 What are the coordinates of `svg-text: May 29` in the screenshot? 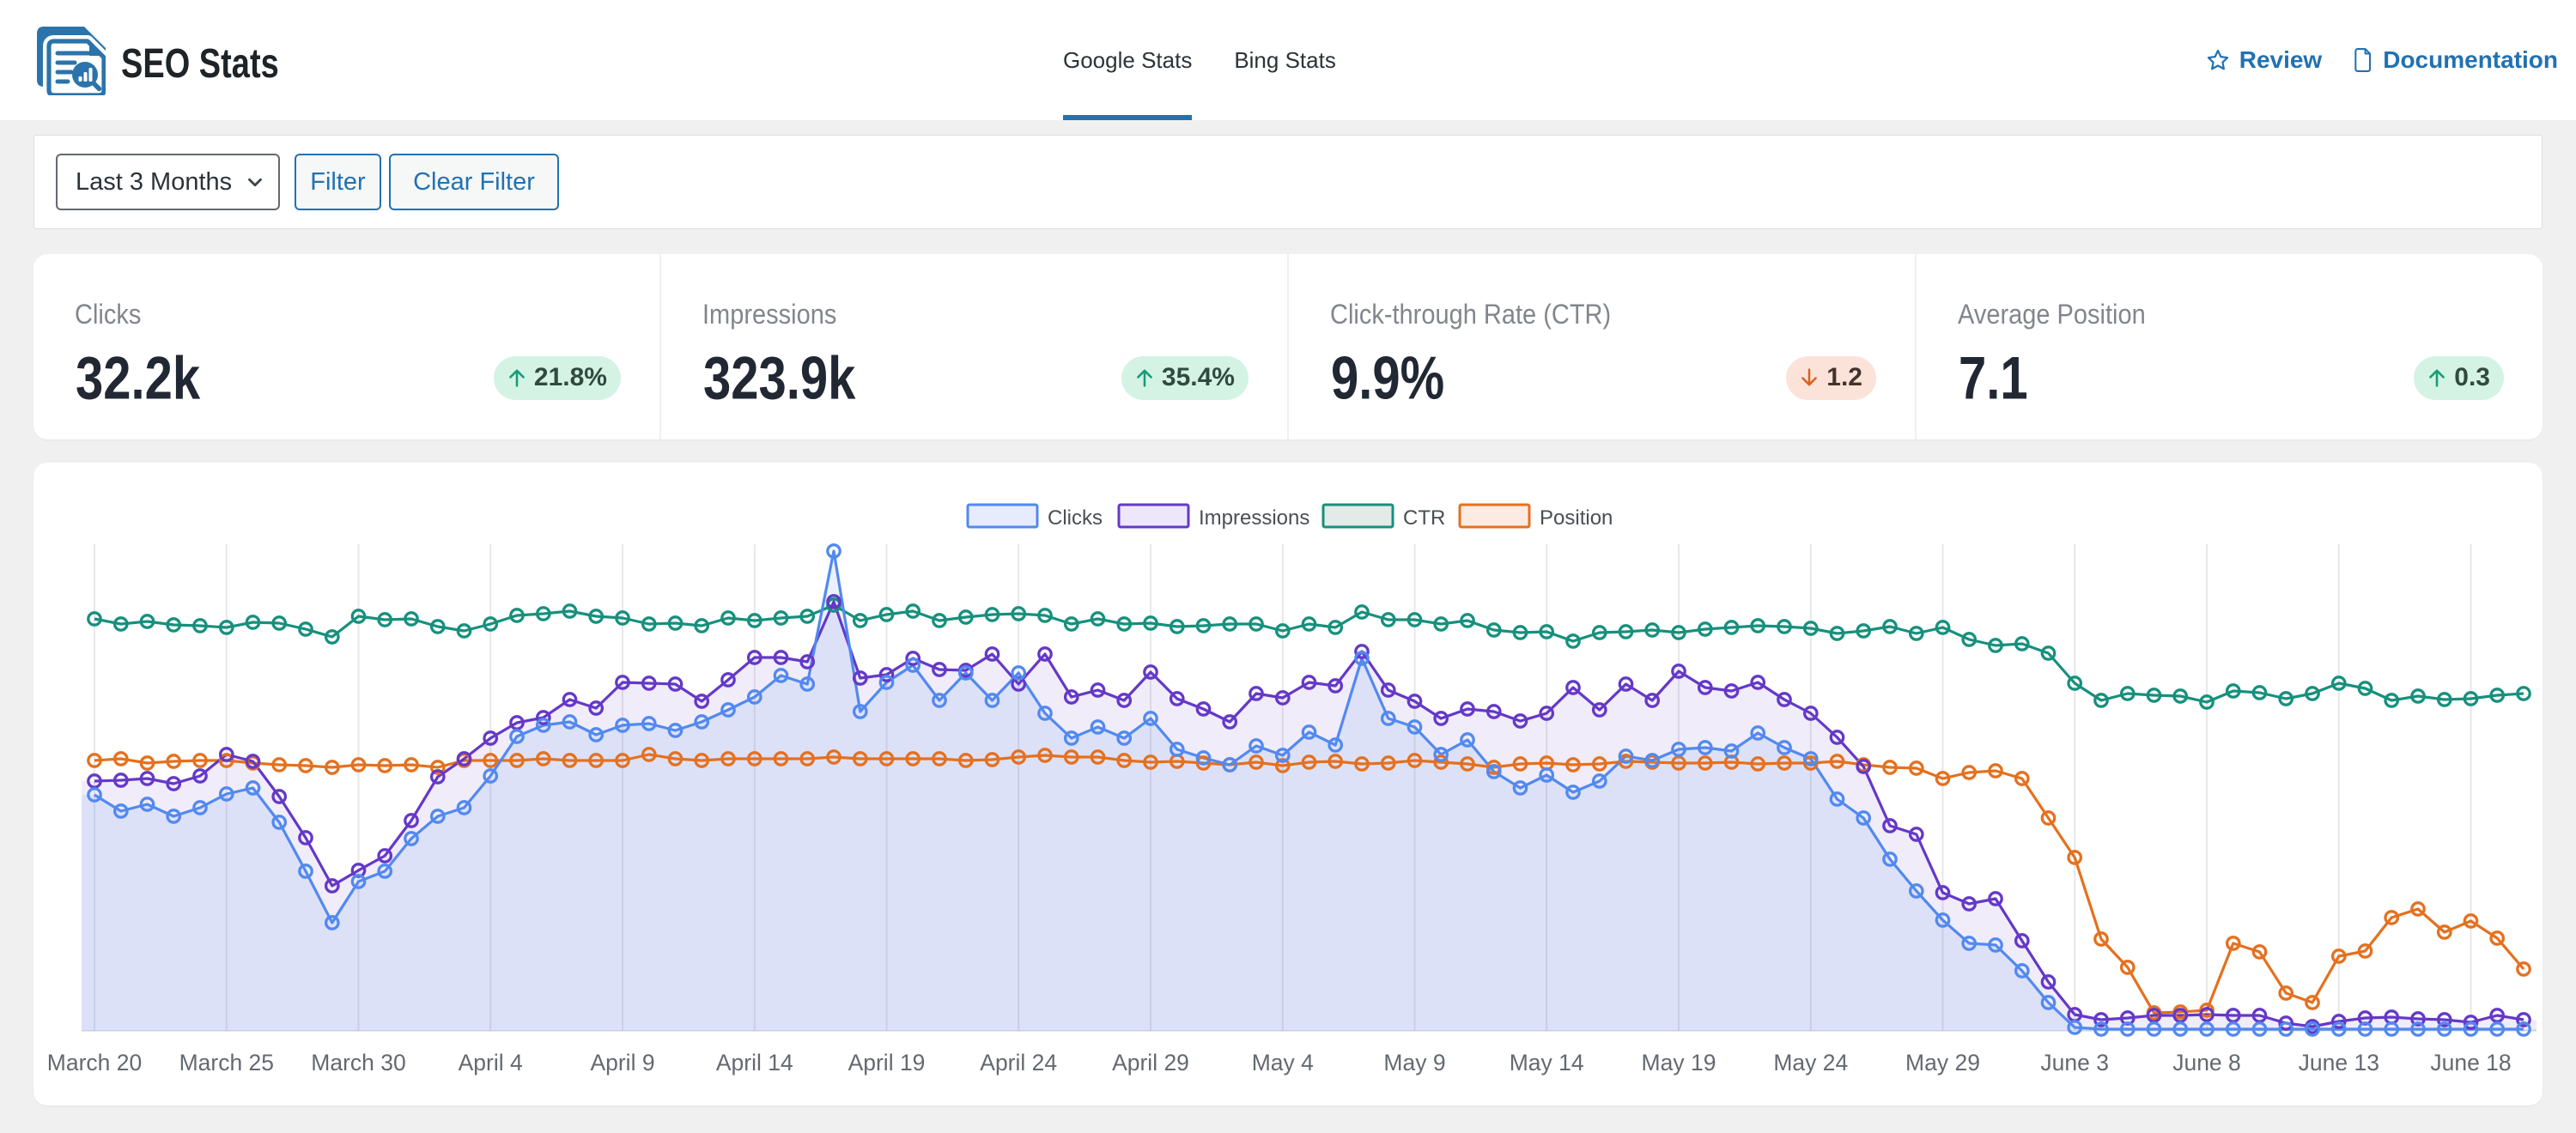 It's located at (1943, 1062).